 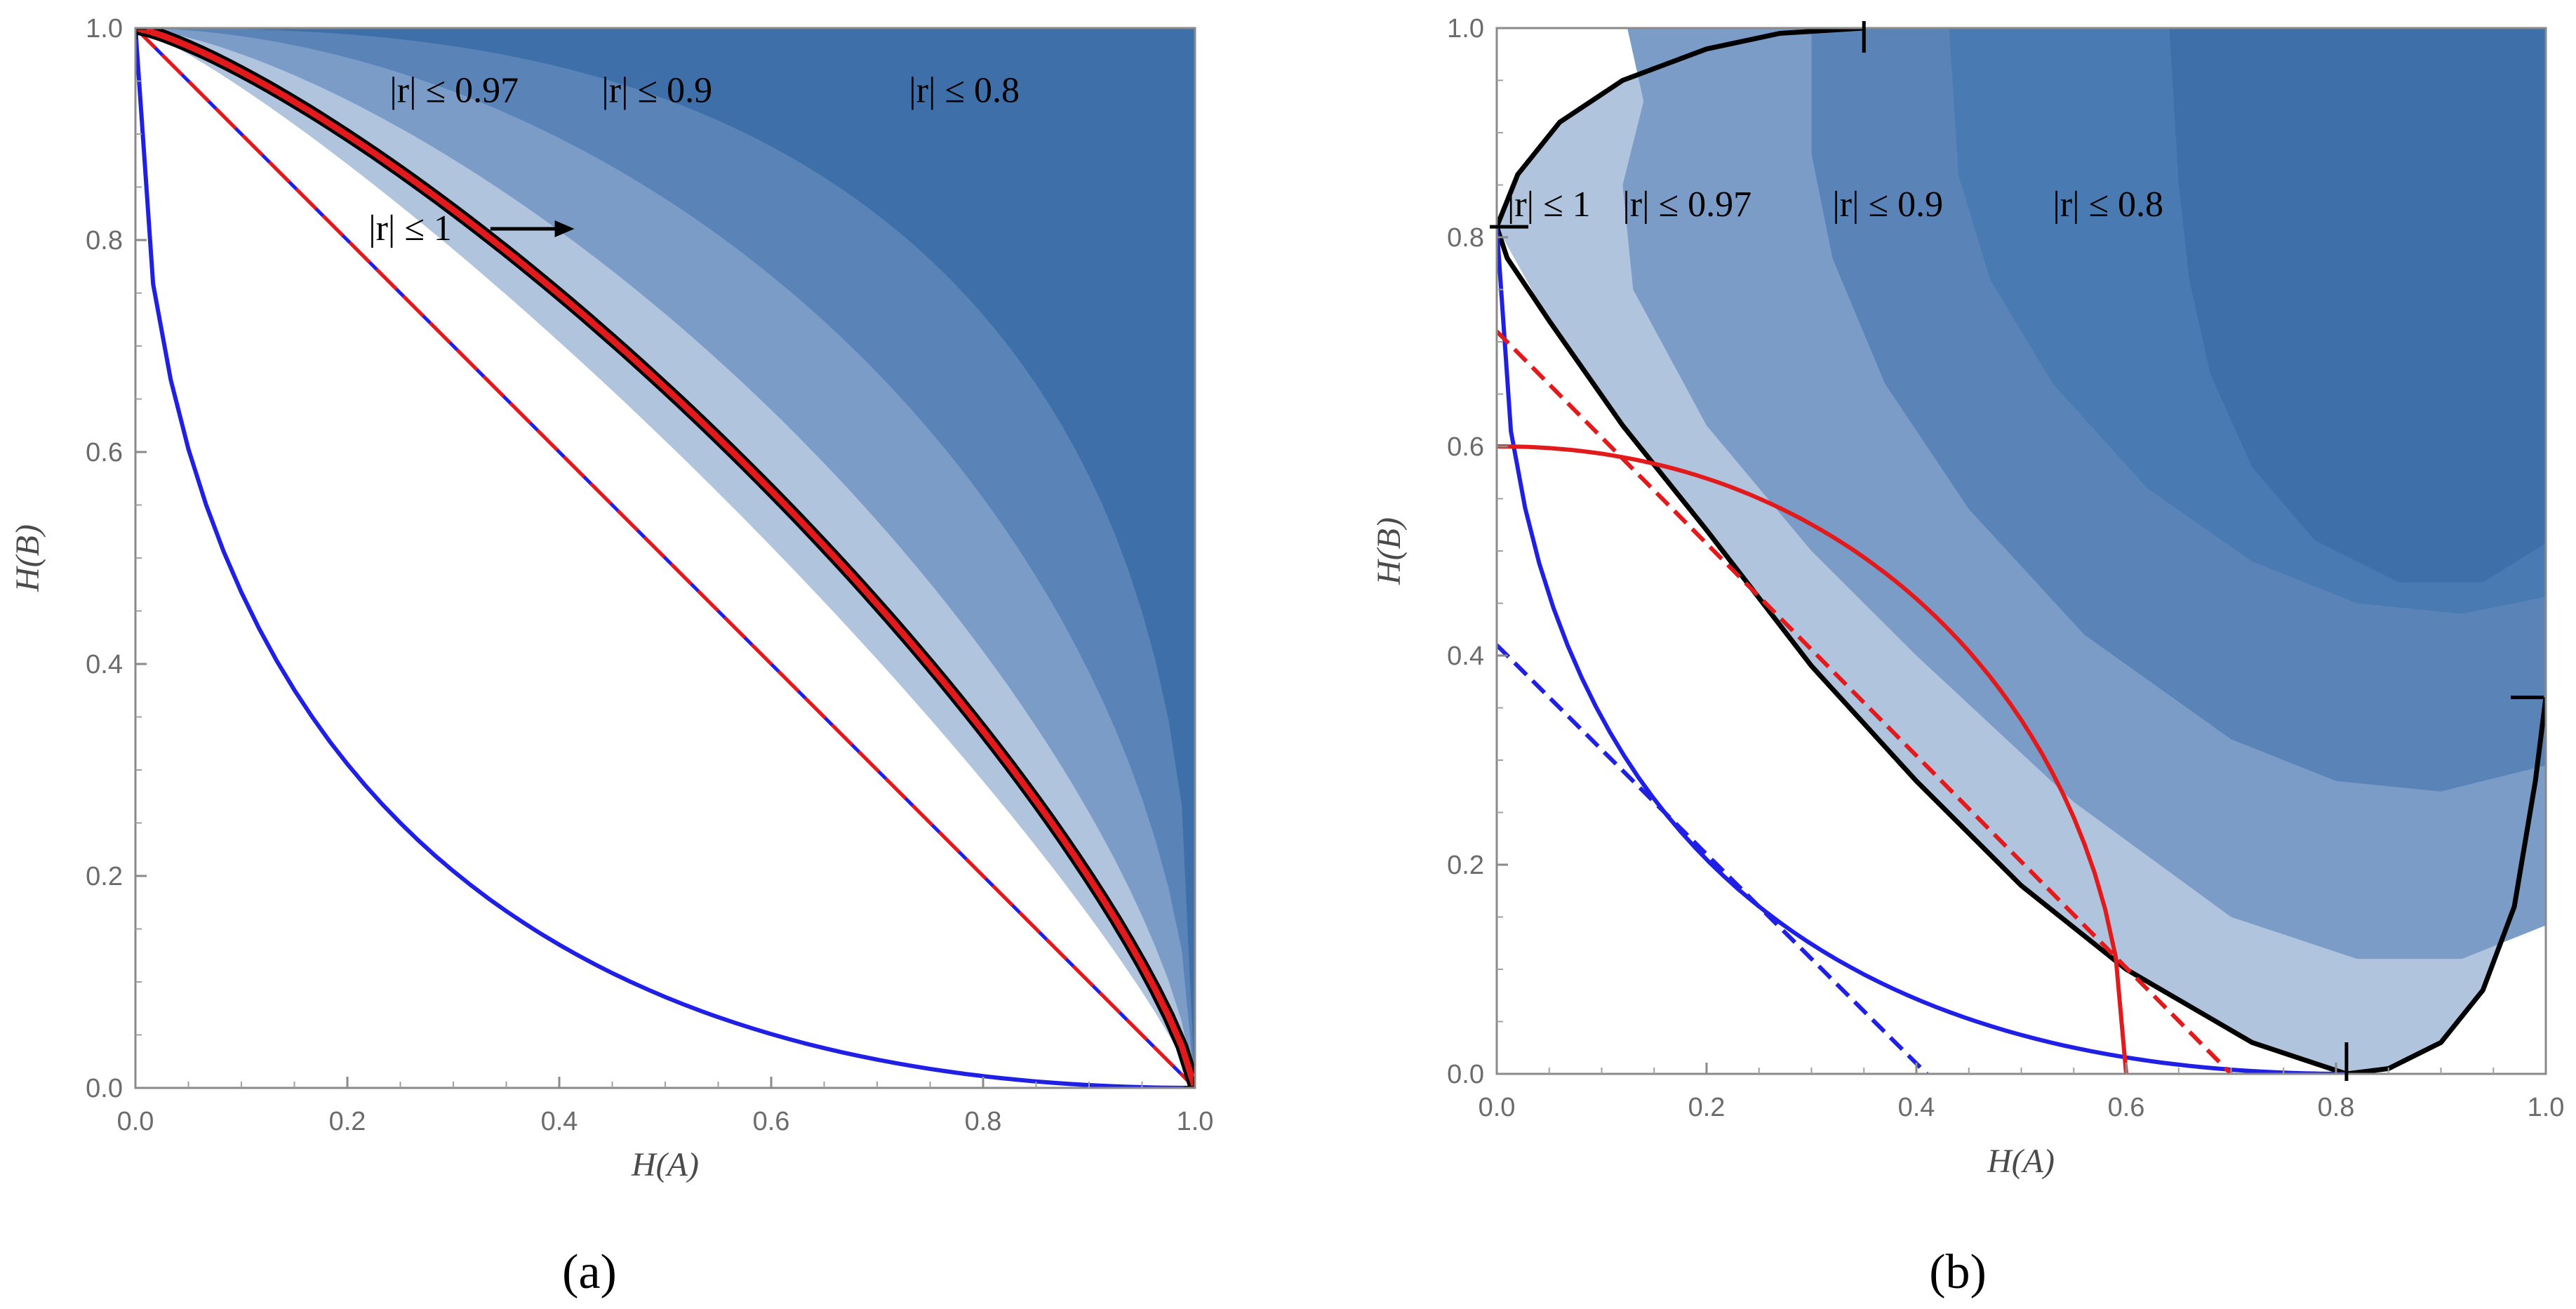 What do you see at coordinates (1465, 656) in the screenshot?
I see `panel-b-ytick-label: 0.4` at bounding box center [1465, 656].